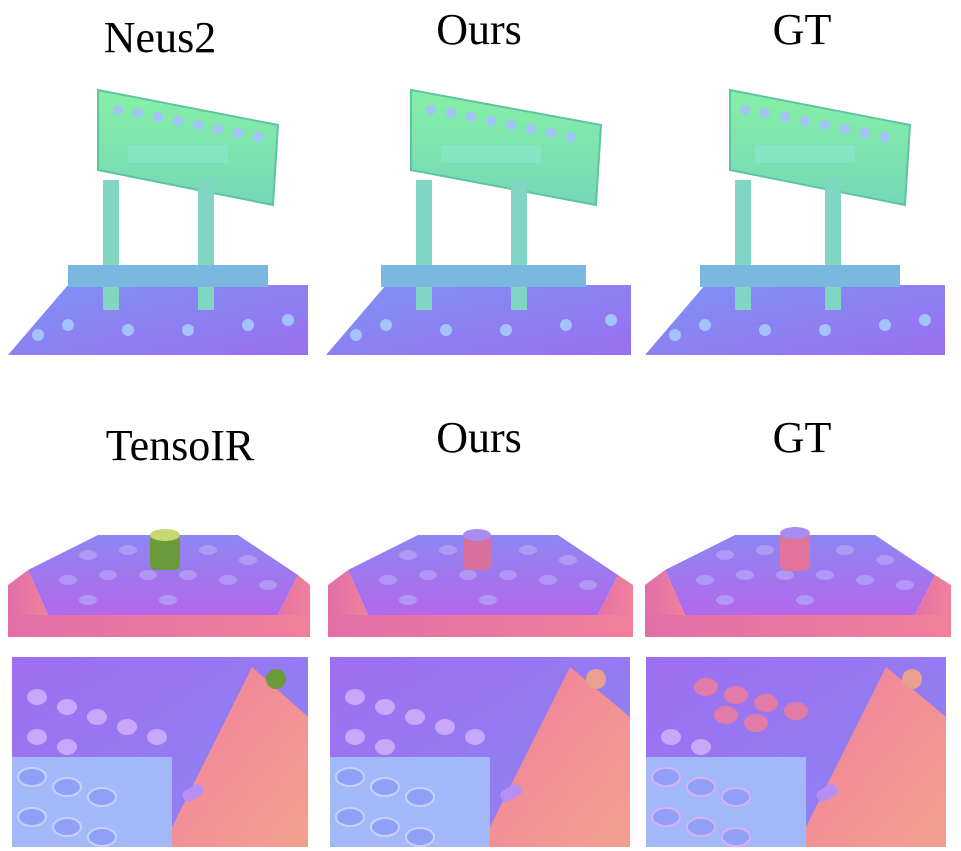 This screenshot has width=961, height=851. Describe the element at coordinates (480, 752) in the screenshot. I see `crop-wedge-ours` at that location.